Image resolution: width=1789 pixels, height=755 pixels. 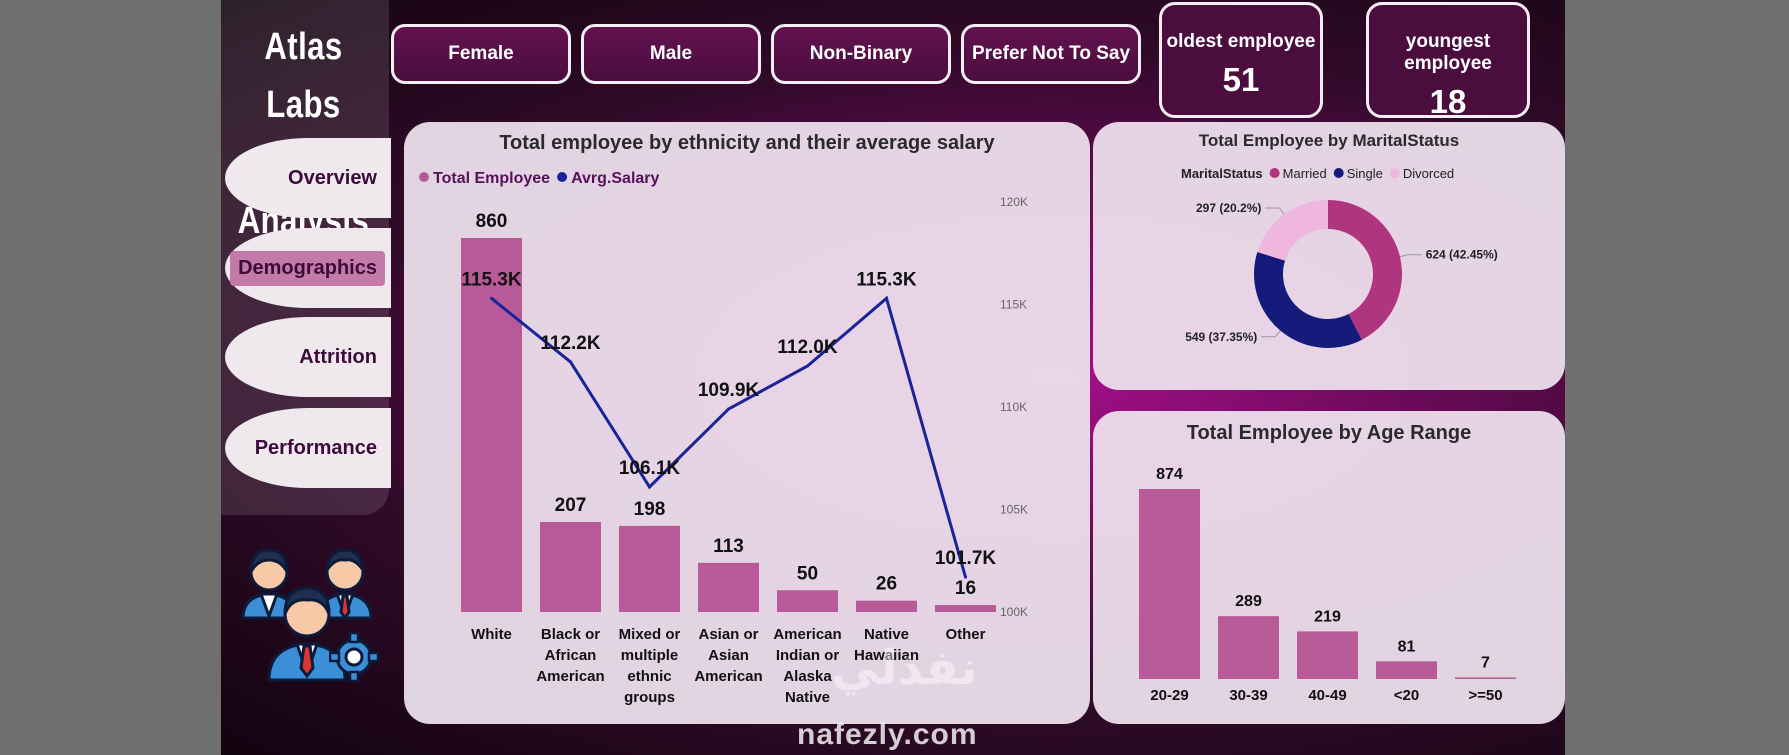 I want to click on filter-male-label: Male, so click(x=671, y=53).